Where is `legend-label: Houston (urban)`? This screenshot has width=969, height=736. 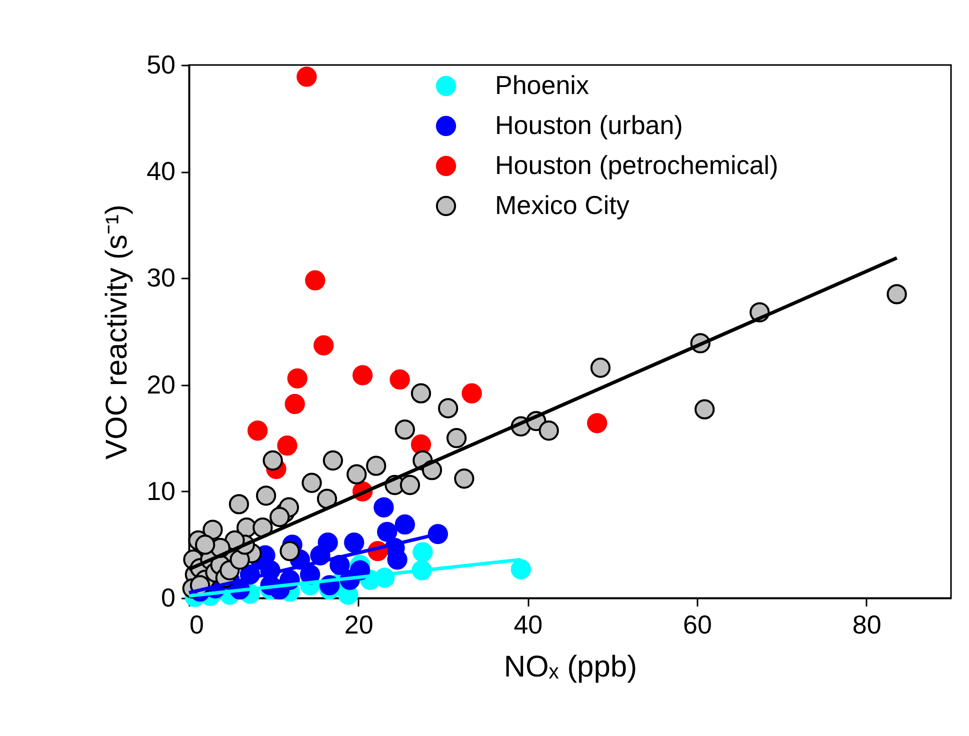
legend-label: Houston (urban) is located at coordinates (589, 125).